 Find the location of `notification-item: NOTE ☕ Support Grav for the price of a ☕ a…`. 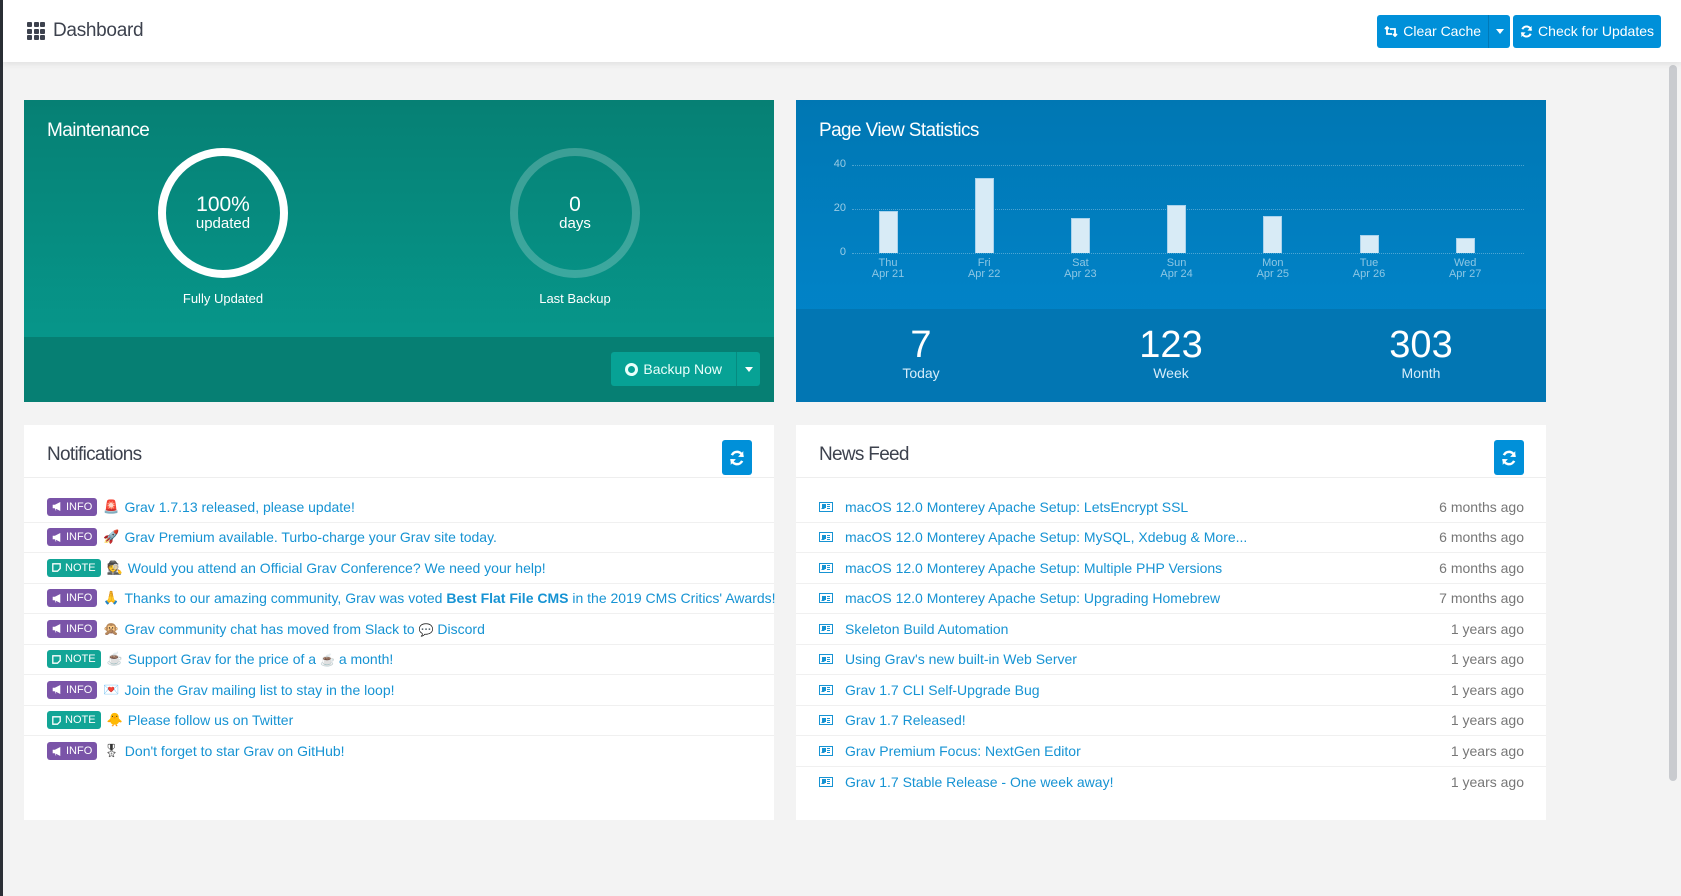

notification-item: NOTE ☕ Support Grav for the price of a ☕ a… is located at coordinates (399, 660).